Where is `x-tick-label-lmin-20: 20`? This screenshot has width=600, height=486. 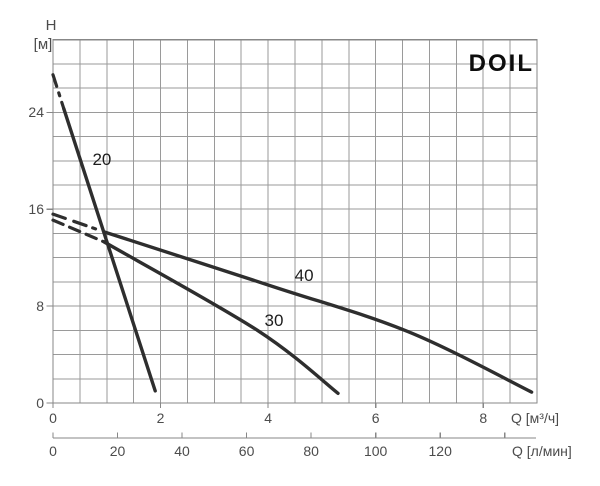
x-tick-label-lmin-20: 20 is located at coordinates (117, 451).